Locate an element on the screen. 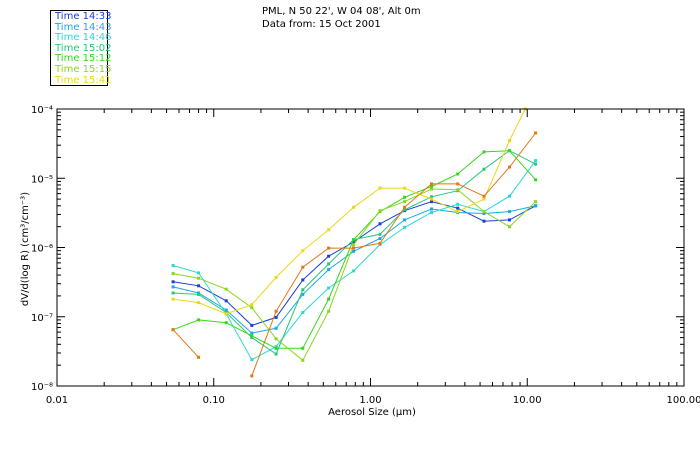 The image size is (700, 450). y-tick-label: 10⁻⁵ is located at coordinates (42, 179).